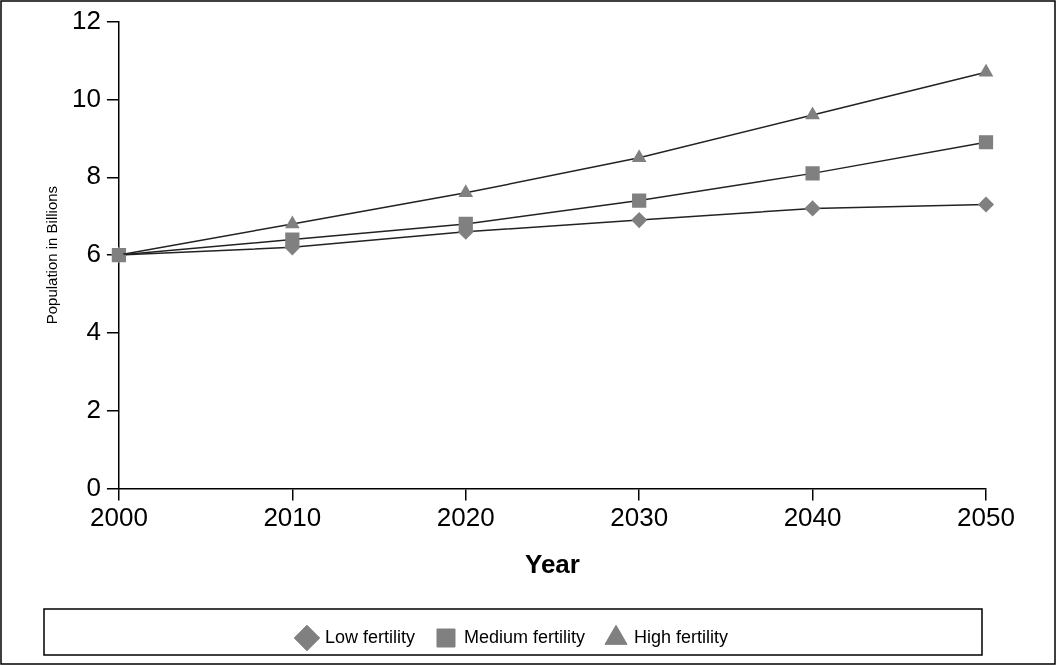 The height and width of the screenshot is (665, 1056). I want to click on x-tick-label: 2010, so click(292, 517).